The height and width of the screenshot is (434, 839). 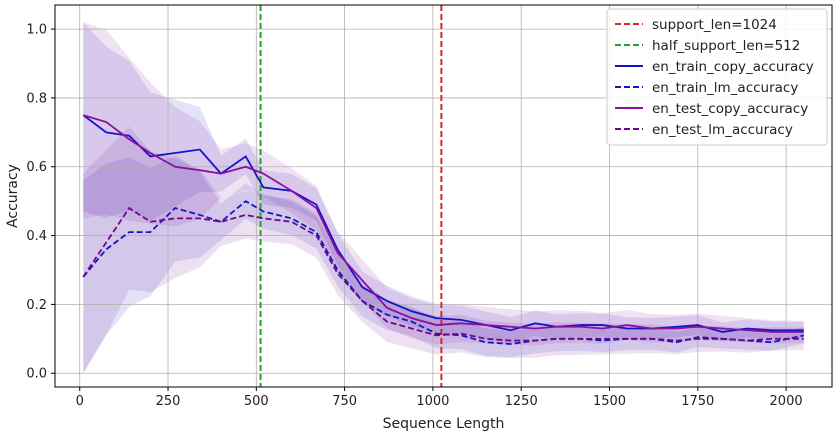 I want to click on x-tick-label: 1750, so click(x=697, y=401).